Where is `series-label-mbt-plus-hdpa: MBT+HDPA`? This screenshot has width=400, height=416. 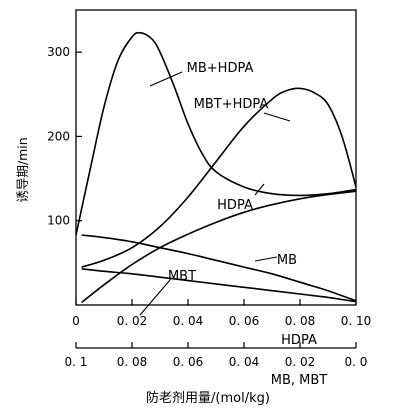
series-label-mbt-plus-hdpa: MBT+HDPA is located at coordinates (231, 104).